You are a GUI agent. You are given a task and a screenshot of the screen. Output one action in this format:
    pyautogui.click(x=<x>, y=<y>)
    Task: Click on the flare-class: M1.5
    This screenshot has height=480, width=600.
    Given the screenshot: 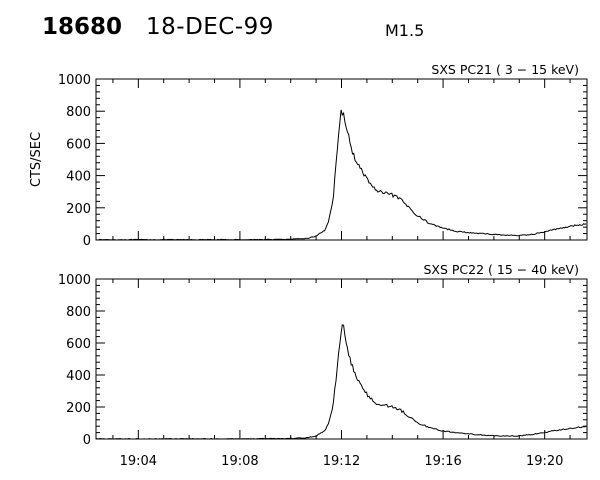 What is the action you would take?
    pyautogui.click(x=405, y=30)
    